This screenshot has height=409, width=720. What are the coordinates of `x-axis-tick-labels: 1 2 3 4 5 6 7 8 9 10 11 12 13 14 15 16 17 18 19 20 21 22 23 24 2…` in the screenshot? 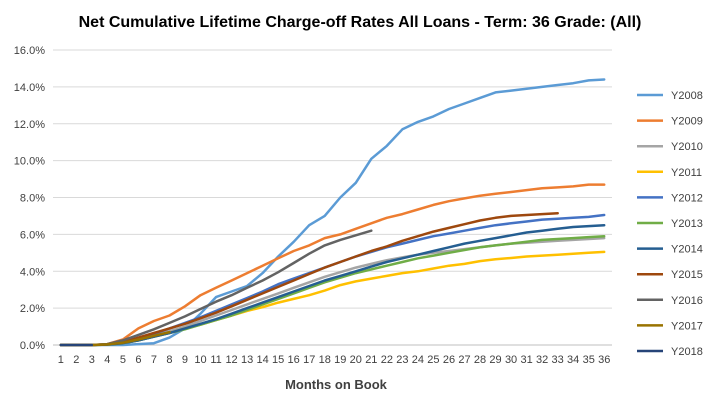 It's located at (334, 360).